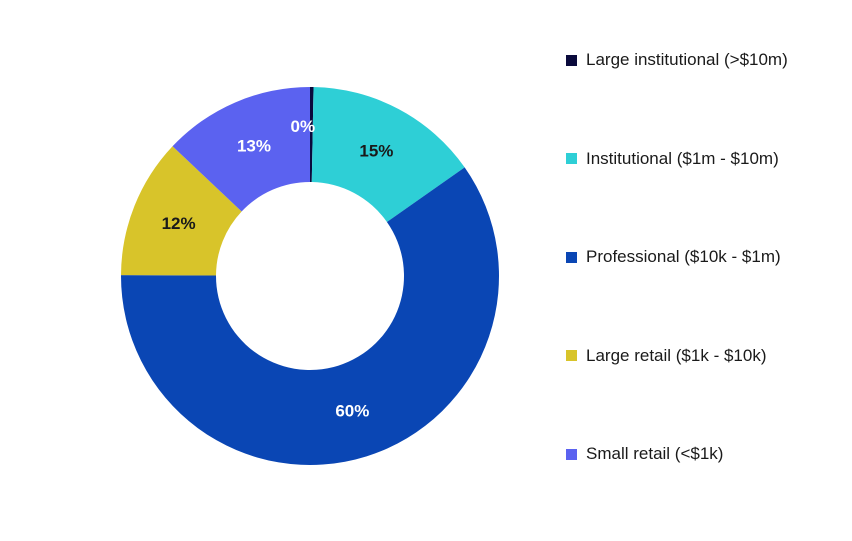 The width and height of the screenshot is (852, 541). I want to click on legend-swatch-institutional, so click(571, 158).